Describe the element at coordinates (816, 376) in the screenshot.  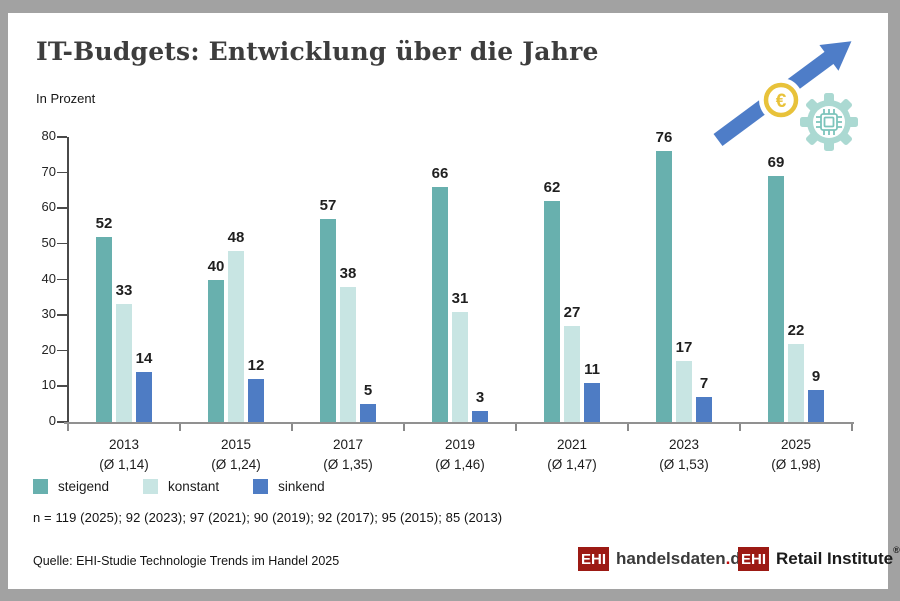
I see `bar-value-label: 9` at that location.